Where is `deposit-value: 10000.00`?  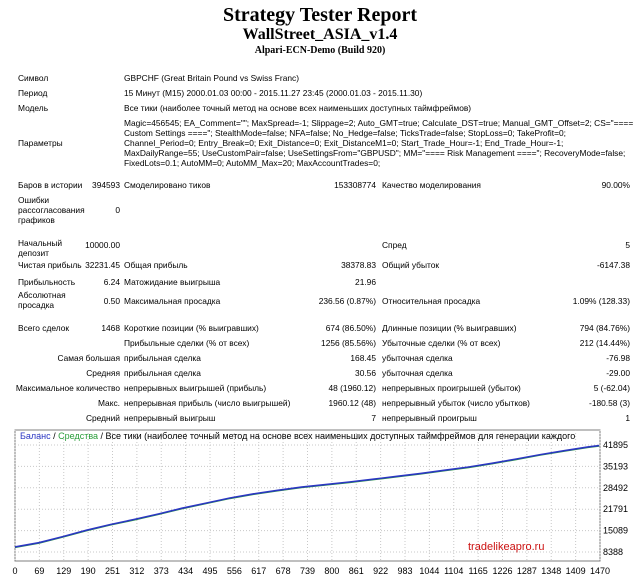 deposit-value: 10000.00 is located at coordinates (102, 245).